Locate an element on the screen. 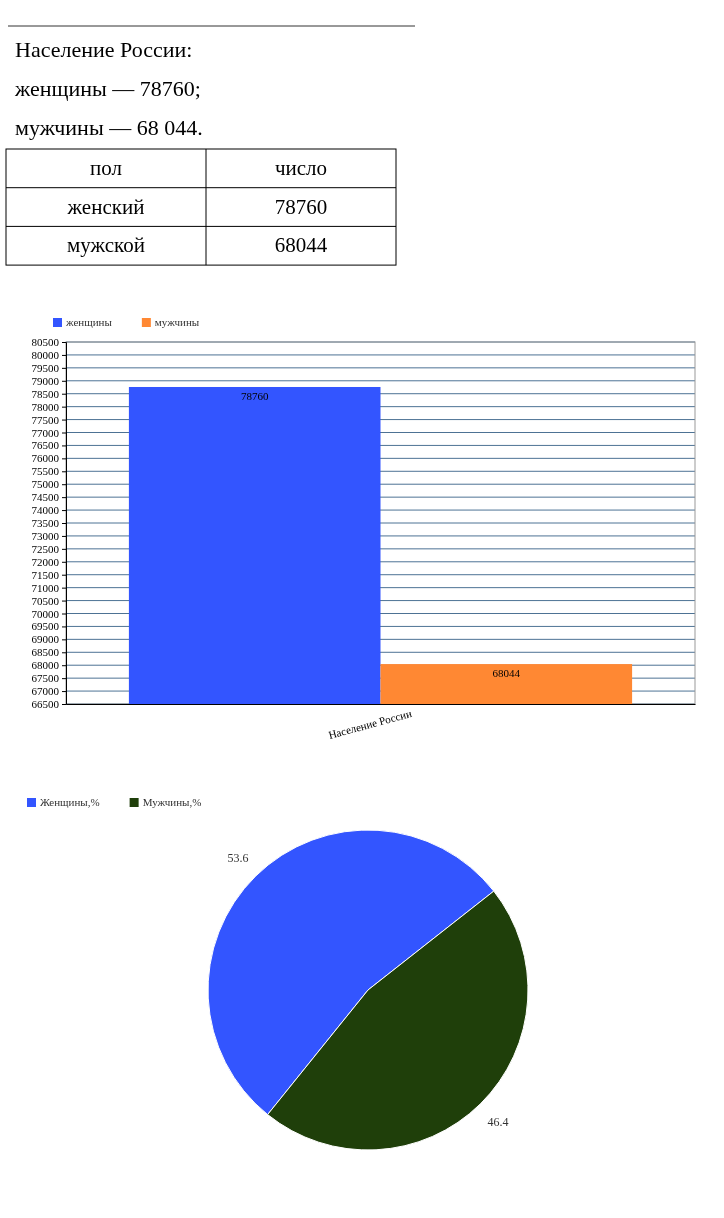 This screenshot has height=1218, width=724. data-label: 78760 is located at coordinates (254, 395).